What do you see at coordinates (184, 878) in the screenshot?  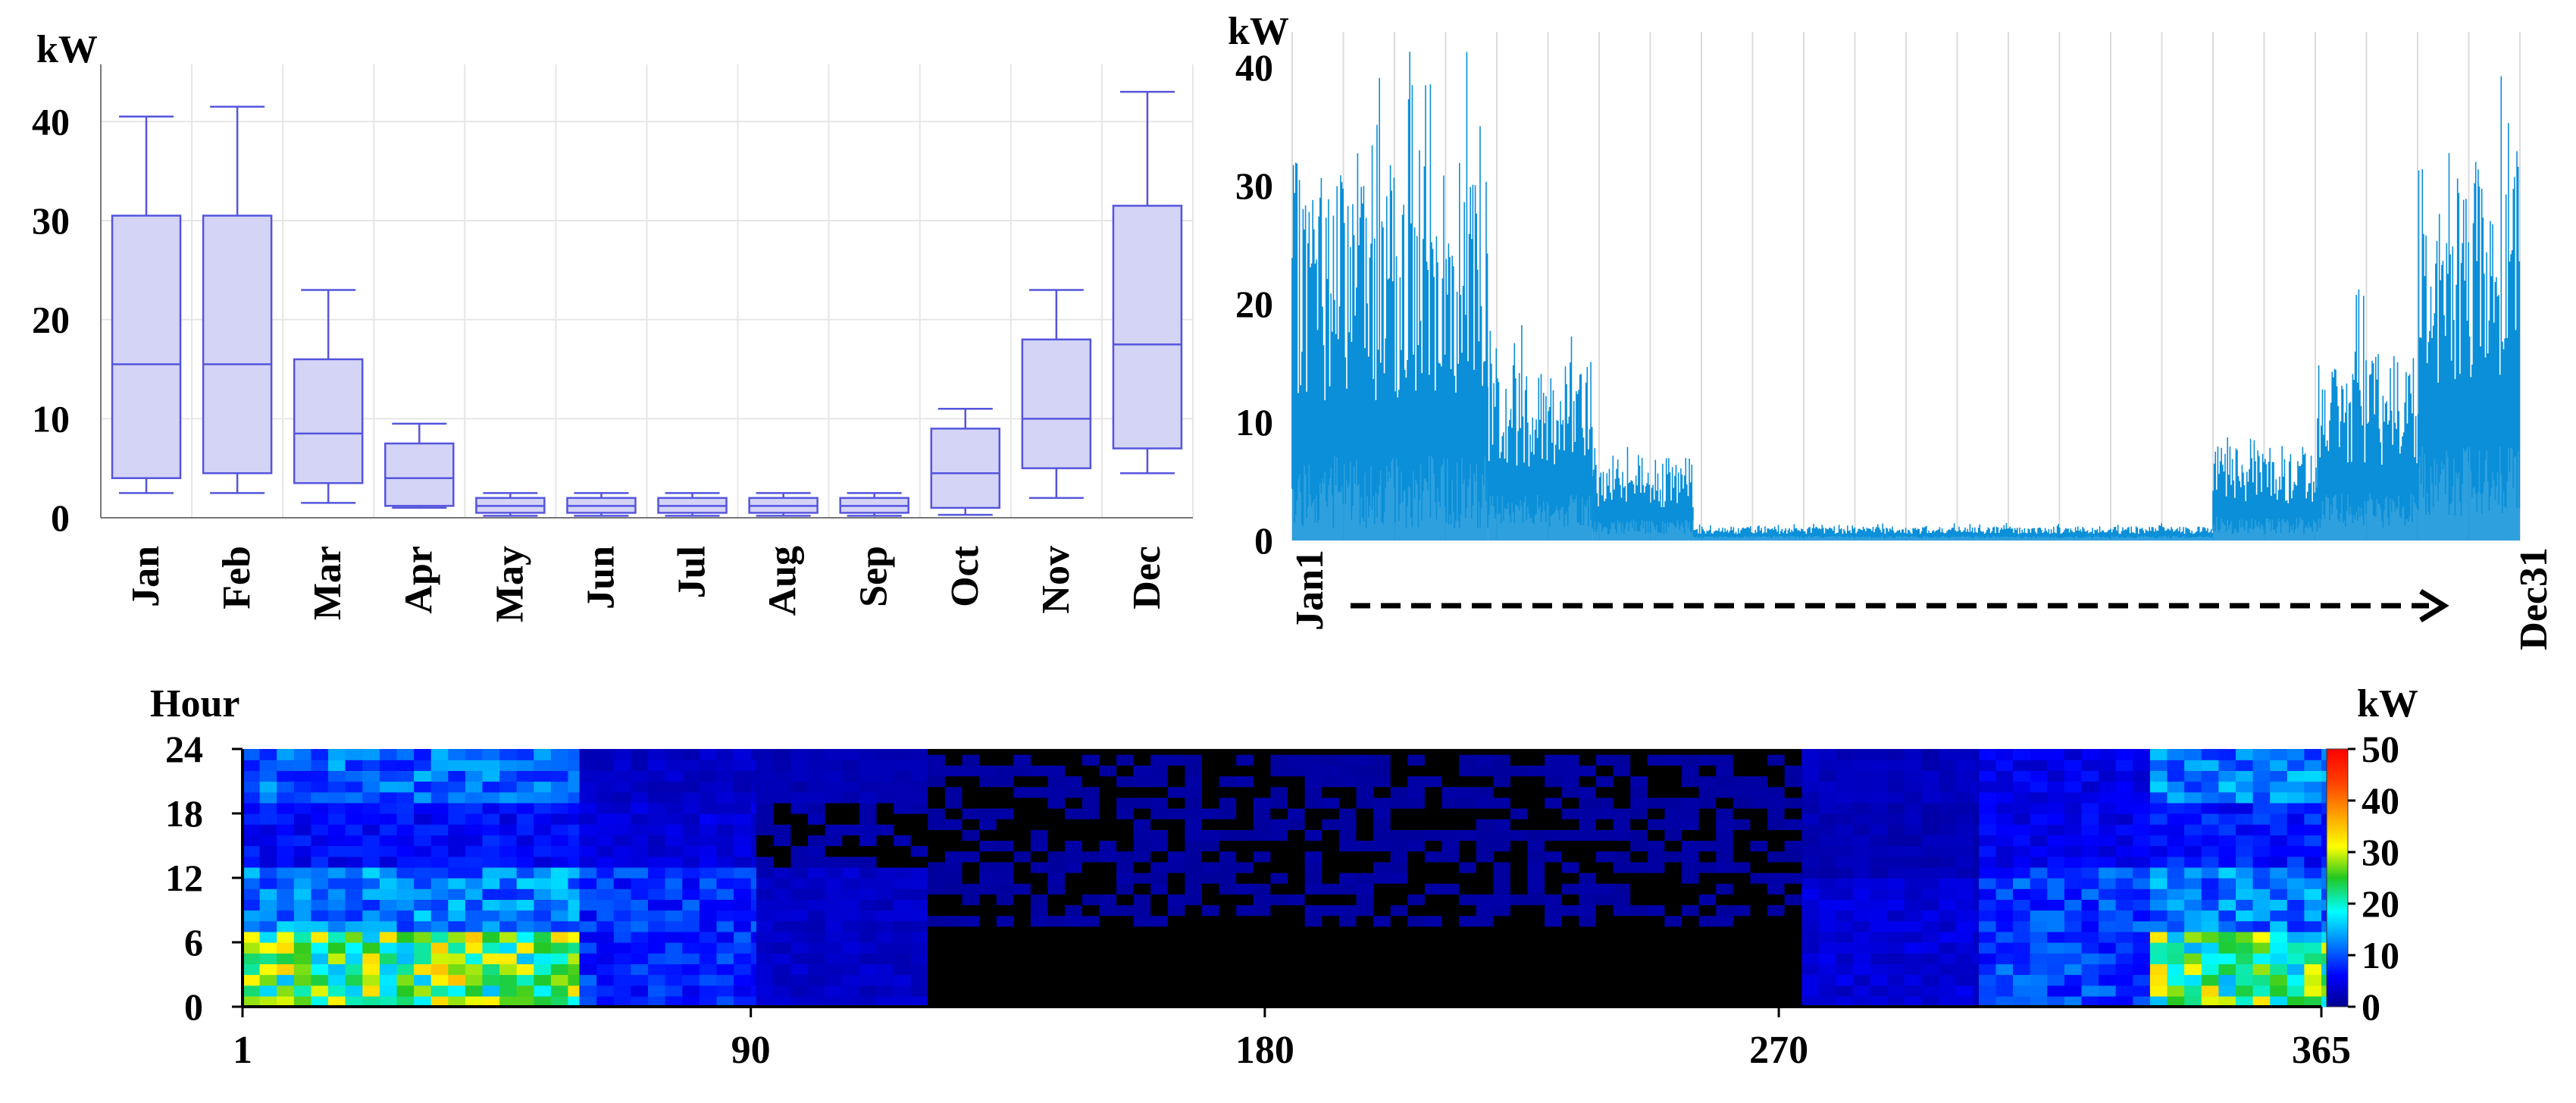 I see `heatmap-ytick-label: 12` at bounding box center [184, 878].